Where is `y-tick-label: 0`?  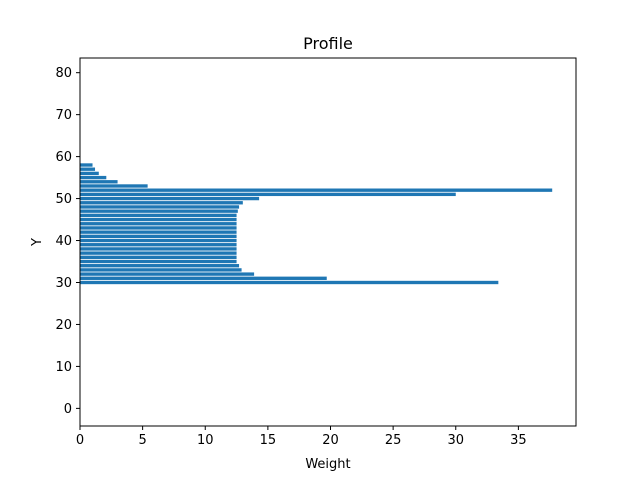
y-tick-label: 0 is located at coordinates (68, 409).